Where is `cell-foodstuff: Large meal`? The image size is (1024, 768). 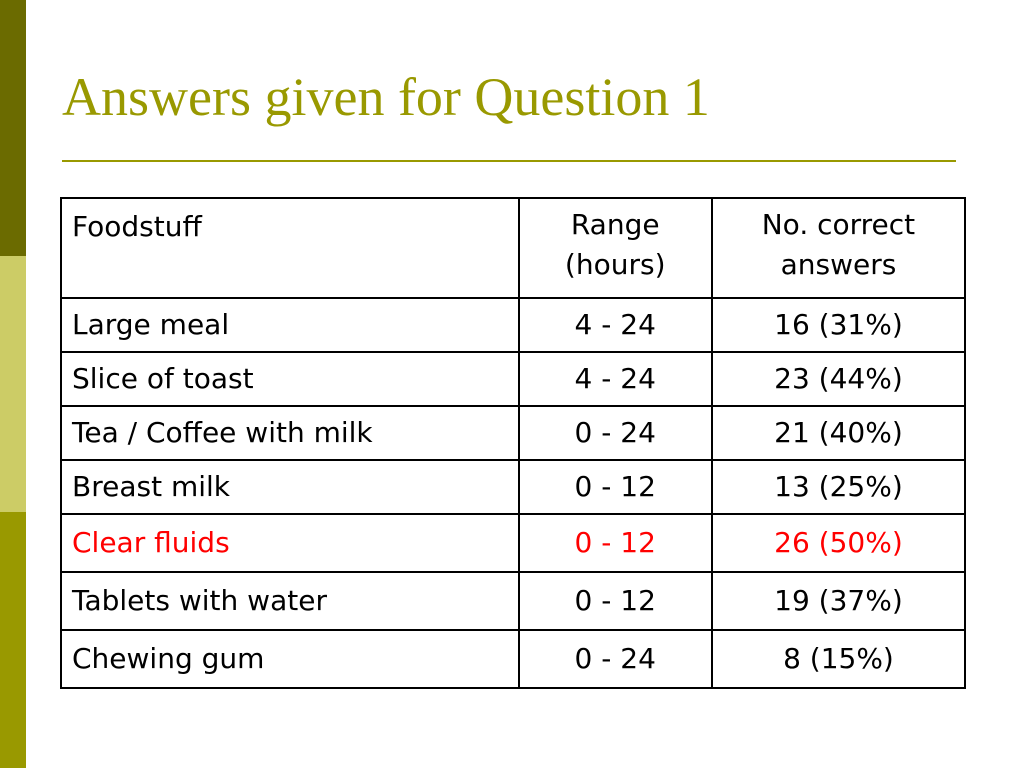 cell-foodstuff: Large meal is located at coordinates (290, 325).